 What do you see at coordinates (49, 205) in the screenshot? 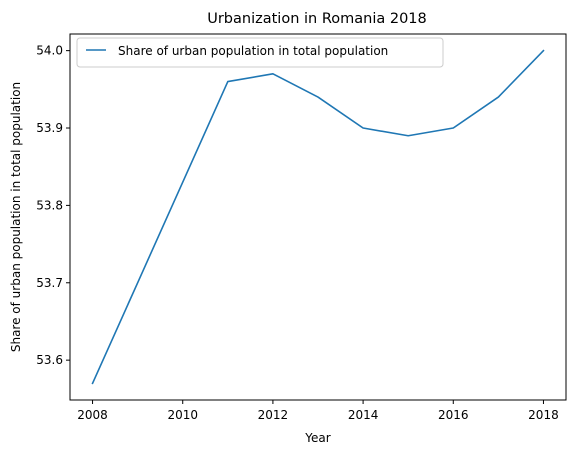
I see `y-tick-label: 53.8` at bounding box center [49, 205].